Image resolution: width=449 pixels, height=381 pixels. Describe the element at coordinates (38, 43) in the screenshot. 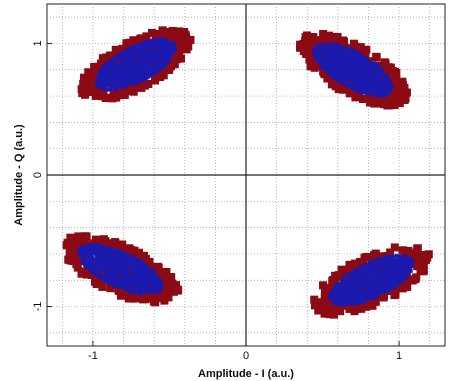

I see `y-tick-label: 1` at that location.